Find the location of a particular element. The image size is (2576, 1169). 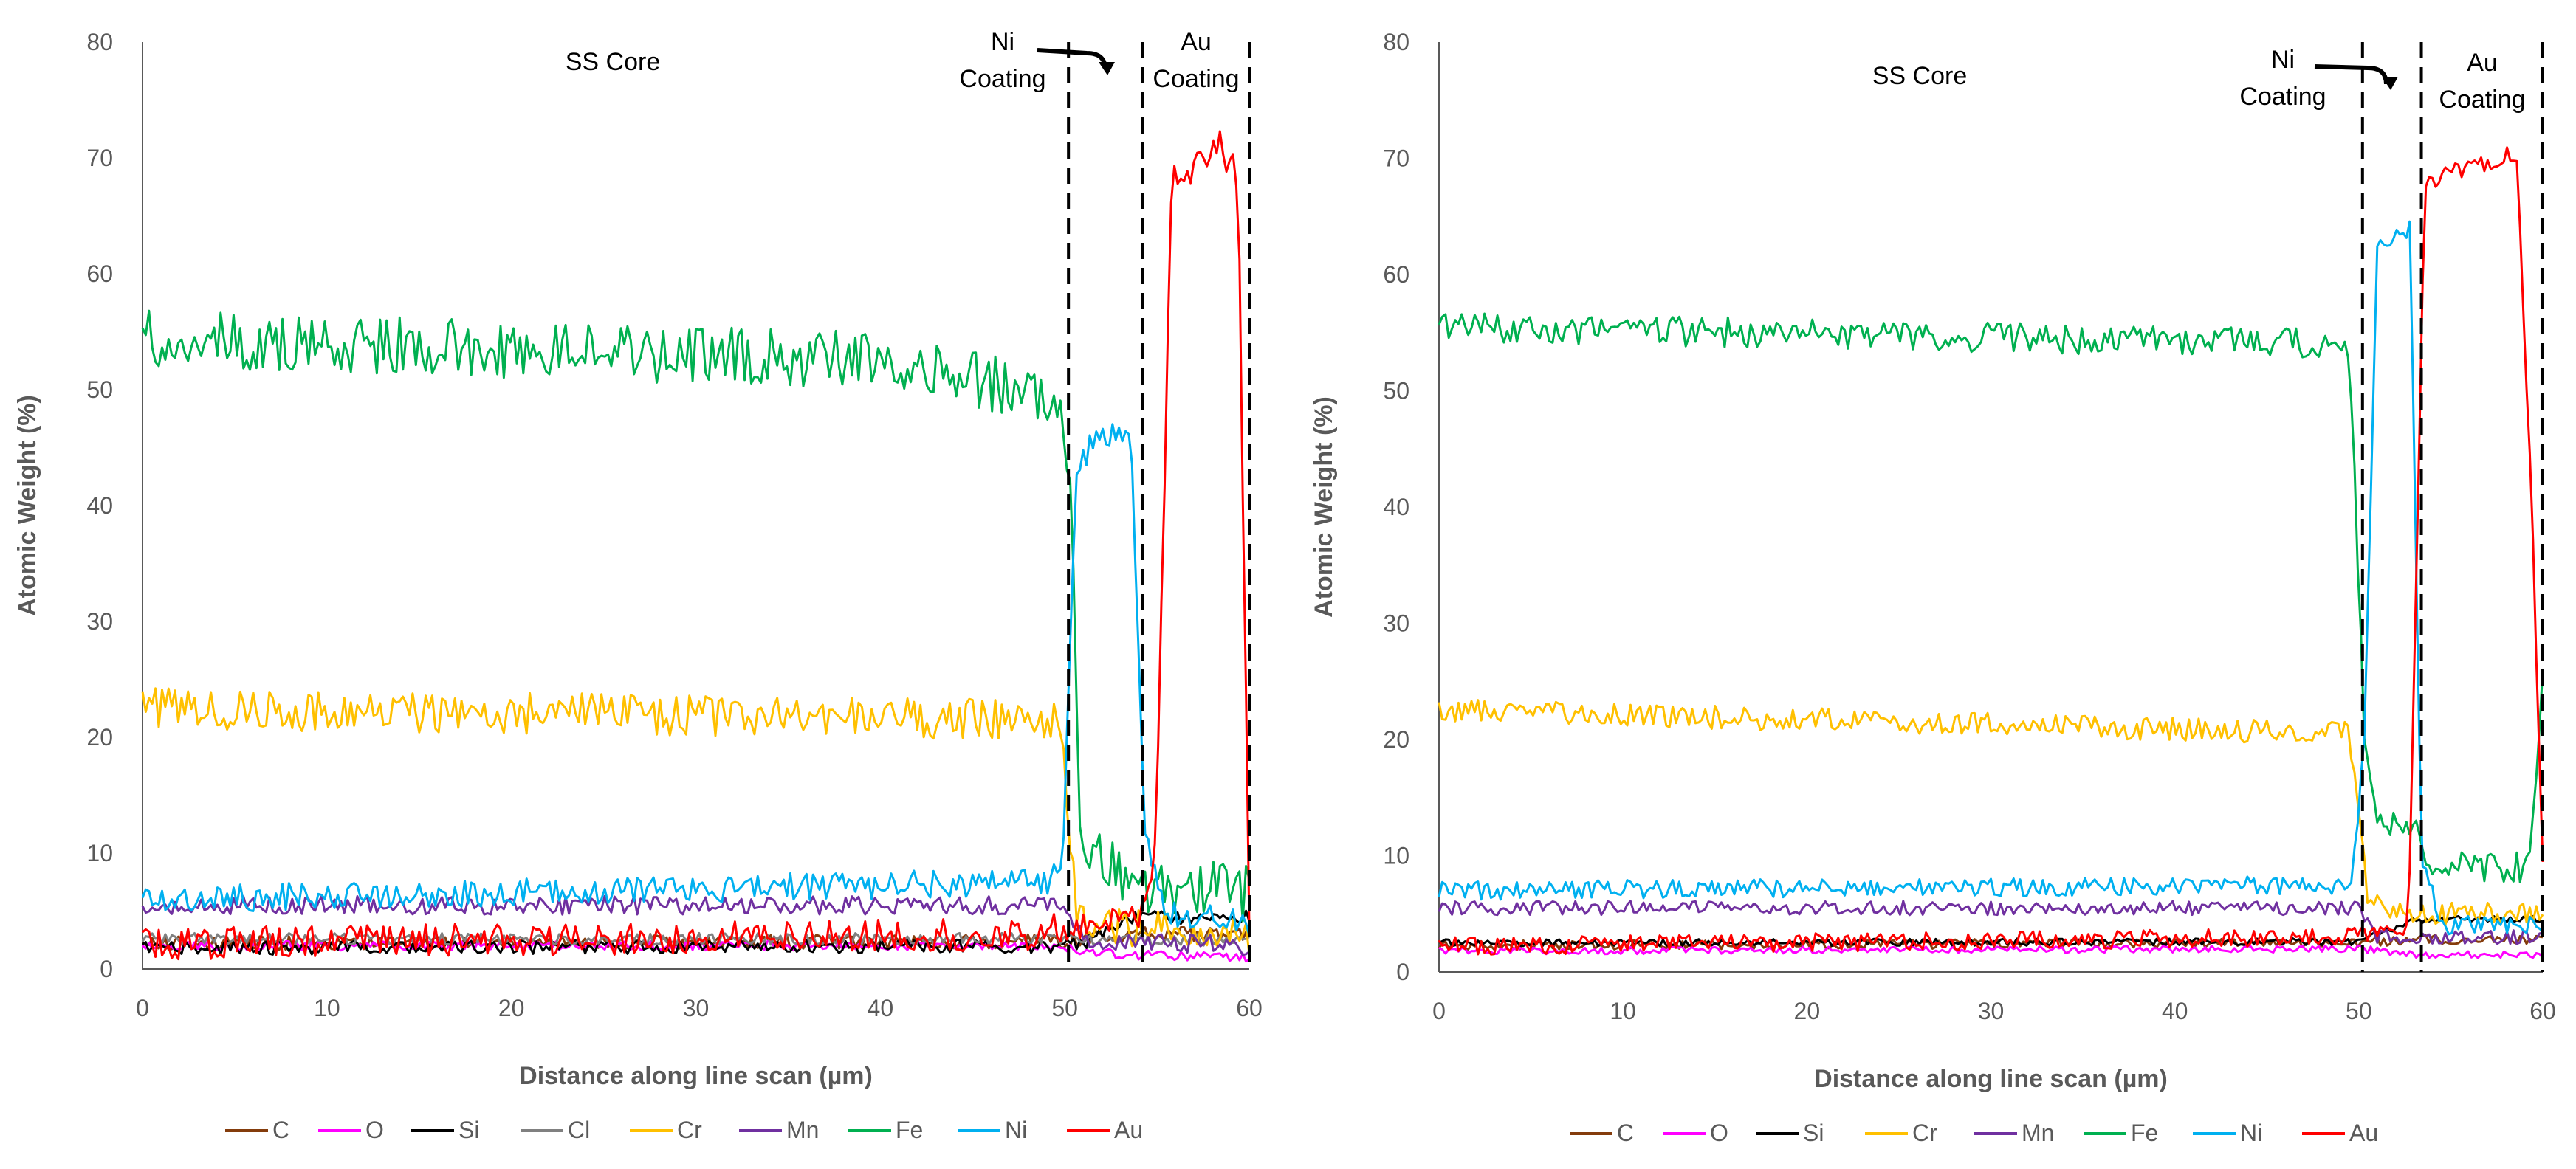

legend-label: C is located at coordinates (280, 1130).